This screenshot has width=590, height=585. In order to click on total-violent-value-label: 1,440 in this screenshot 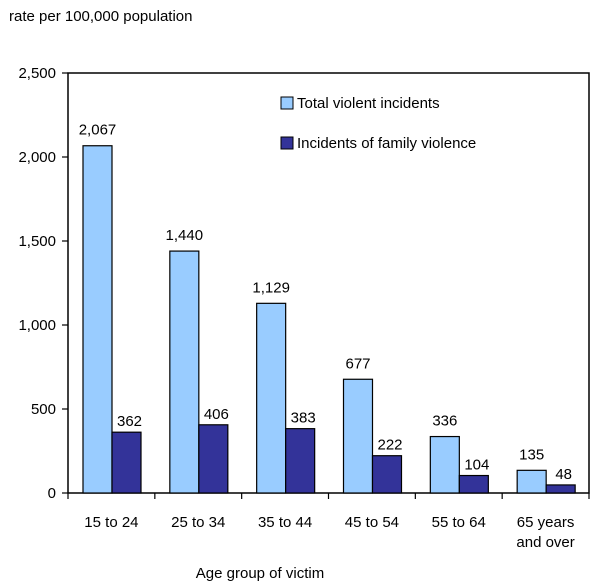, I will do `click(185, 235)`.